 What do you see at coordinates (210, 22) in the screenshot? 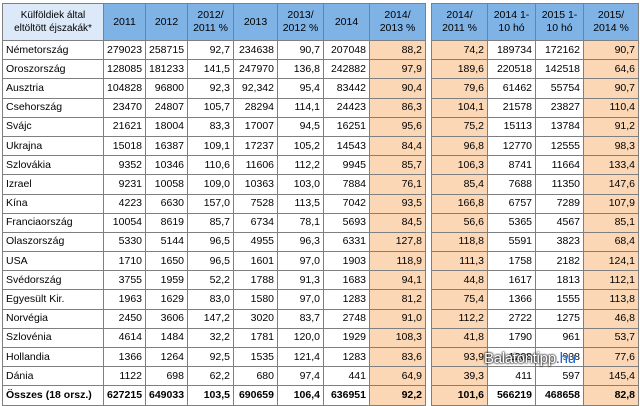
I see `header-2012-2011-pct: 2012/ 2011 %` at bounding box center [210, 22].